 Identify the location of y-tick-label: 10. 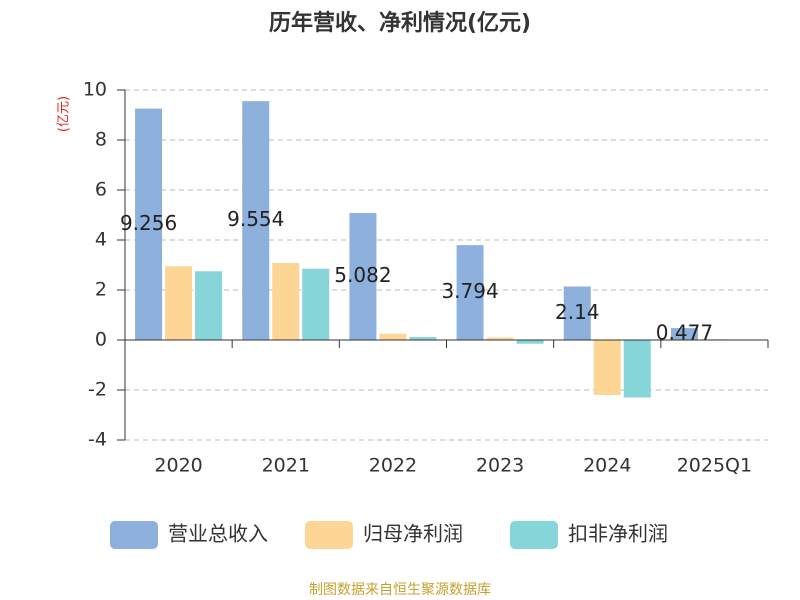
(95, 90).